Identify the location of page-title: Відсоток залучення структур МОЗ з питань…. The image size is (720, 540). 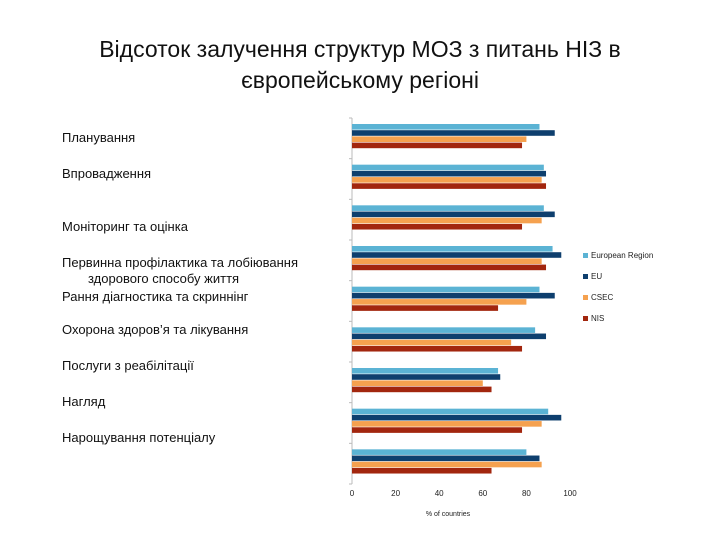
(360, 64).